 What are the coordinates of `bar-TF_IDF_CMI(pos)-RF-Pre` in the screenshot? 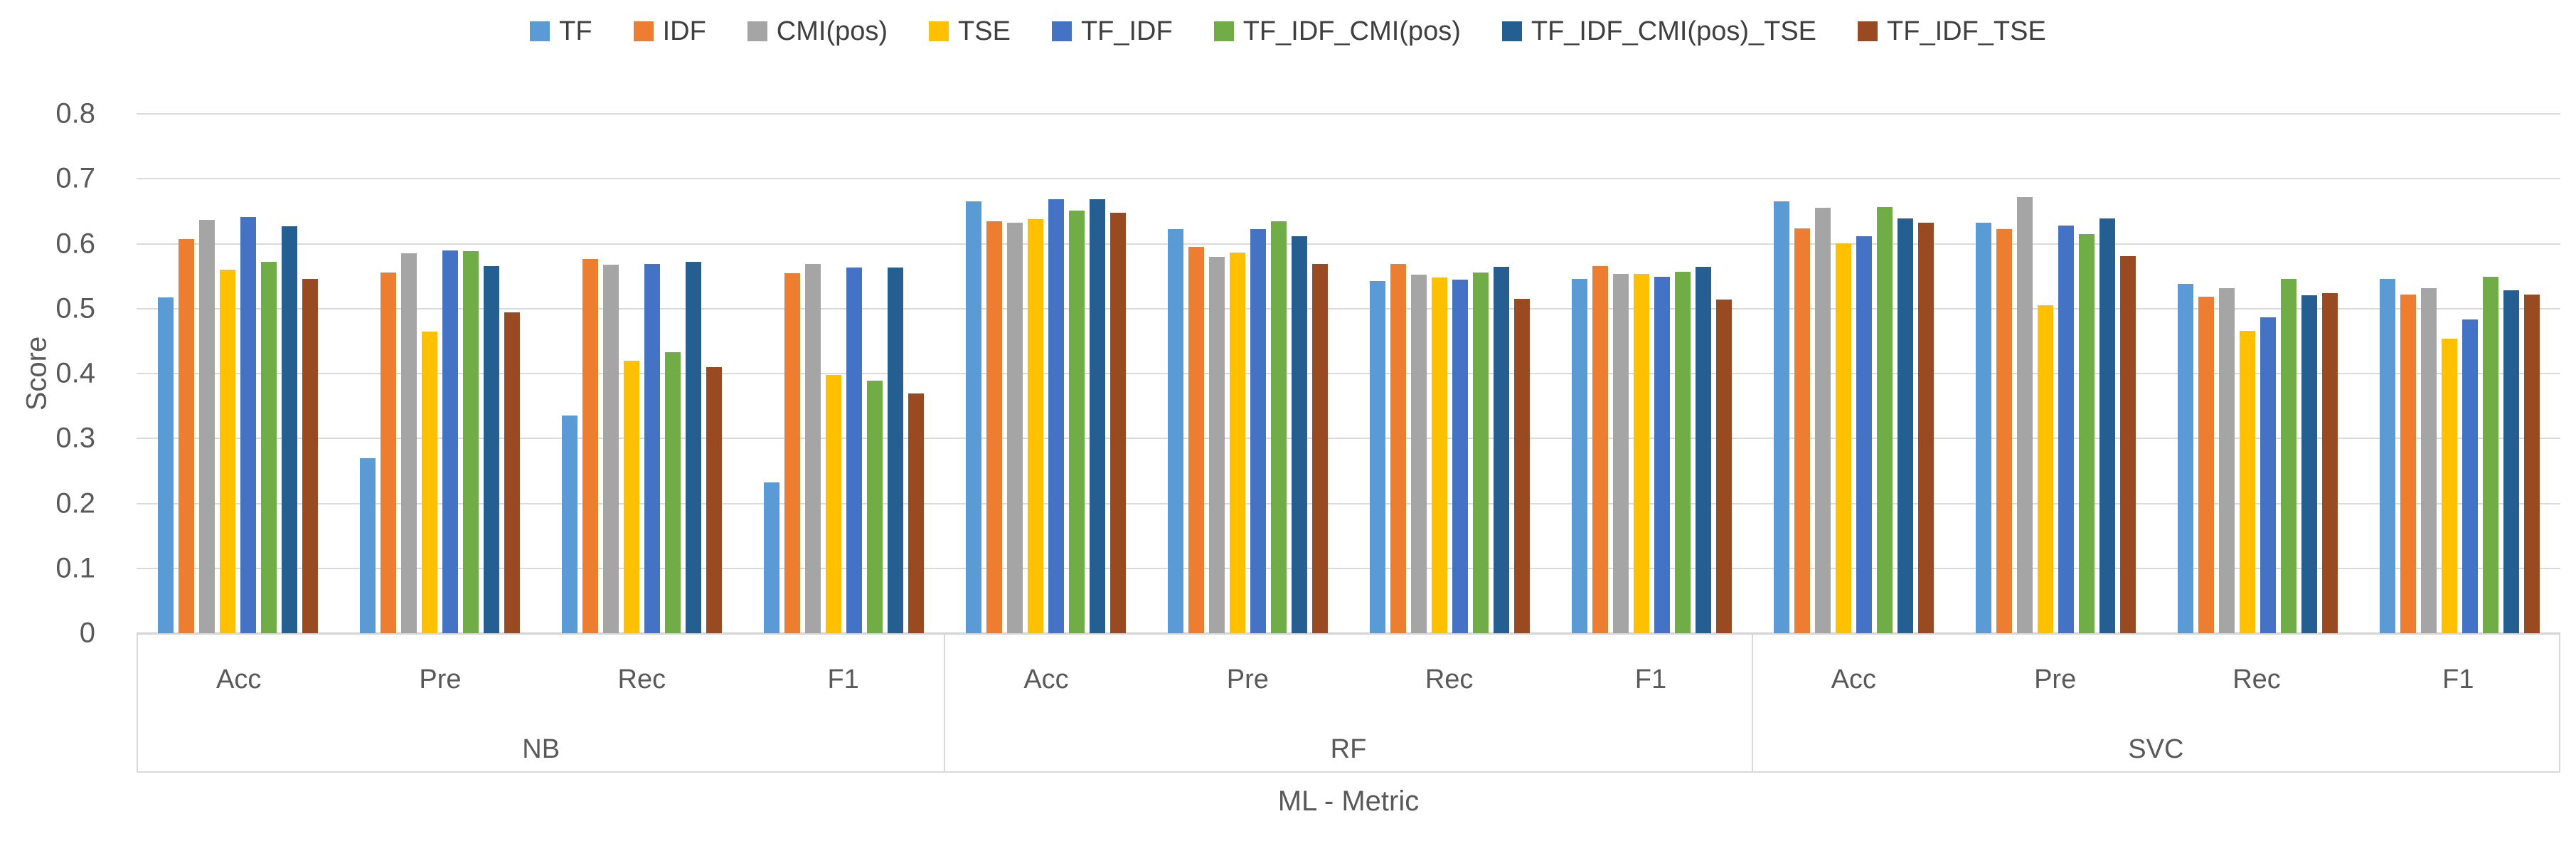 It's located at (1278, 427).